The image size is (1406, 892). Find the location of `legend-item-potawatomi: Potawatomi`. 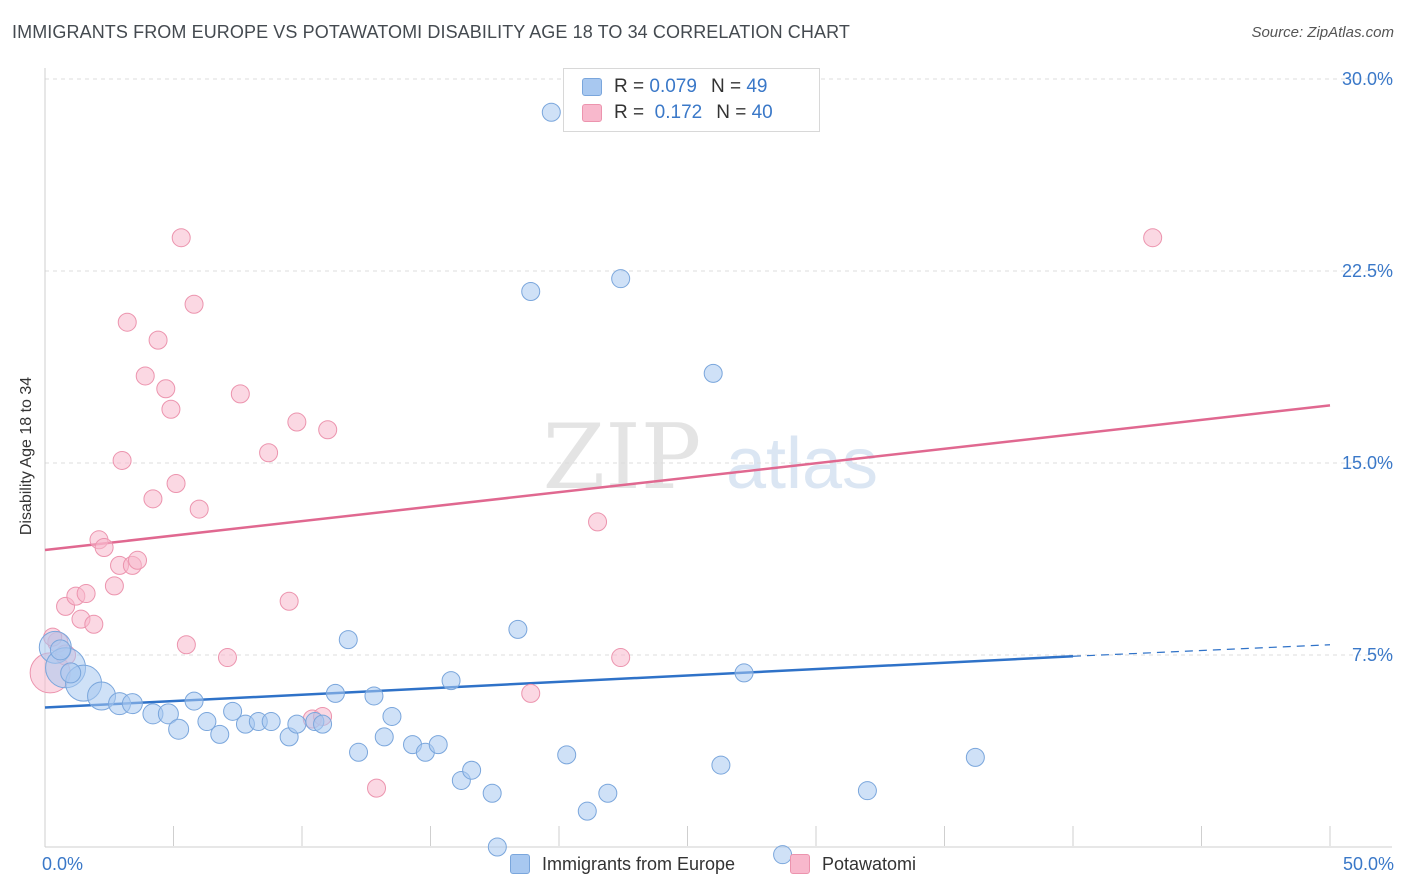

legend-item-potawatomi: Potawatomi is located at coordinates (853, 864).